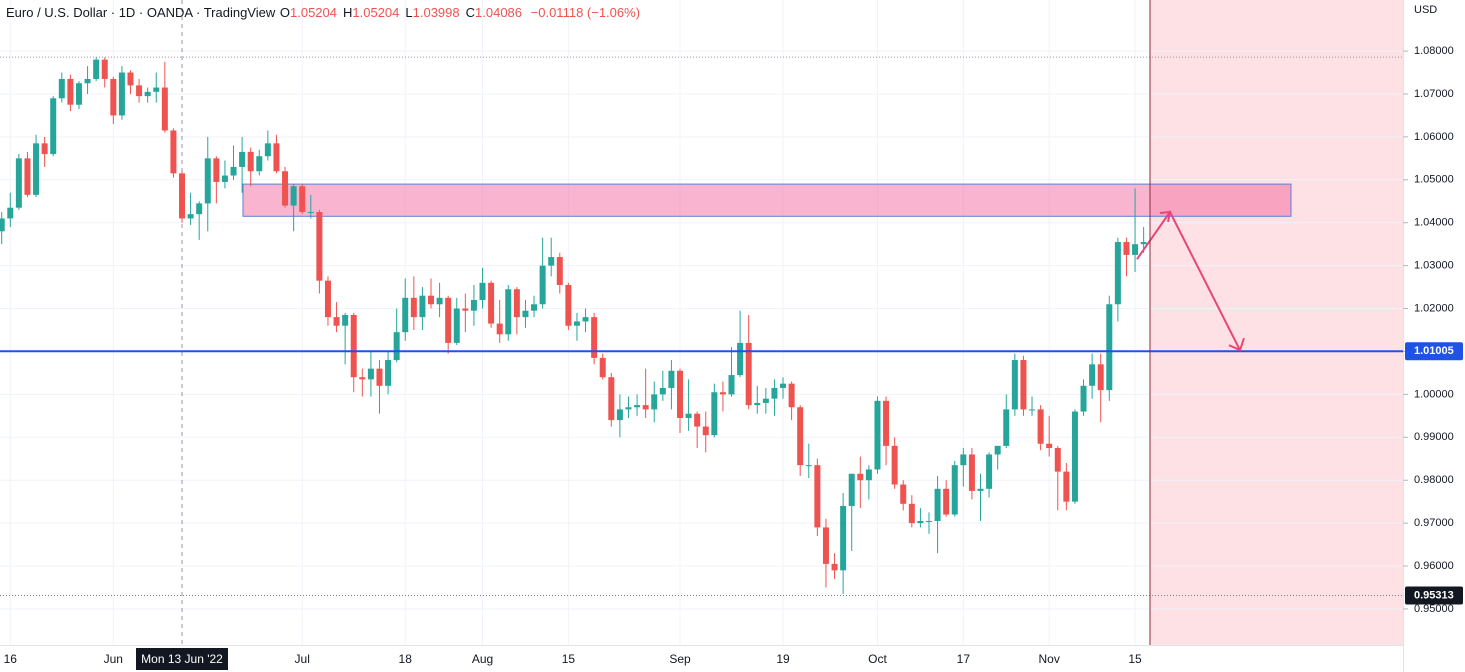 The width and height of the screenshot is (1465, 672). What do you see at coordinates (1434, 308) in the screenshot?
I see `y-tick-label: 1.02000` at bounding box center [1434, 308].